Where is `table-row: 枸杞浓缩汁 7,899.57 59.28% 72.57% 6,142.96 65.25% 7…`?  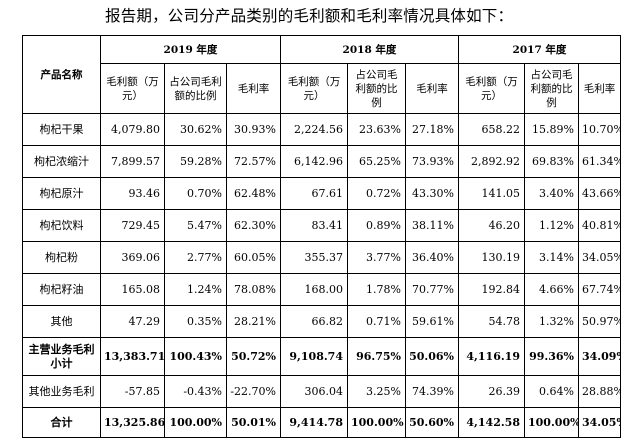 table-row: 枸杞浓缩汁 7,899.57 59.28% 72.57% 6,142.96 65.25% 7… is located at coordinates (321, 161).